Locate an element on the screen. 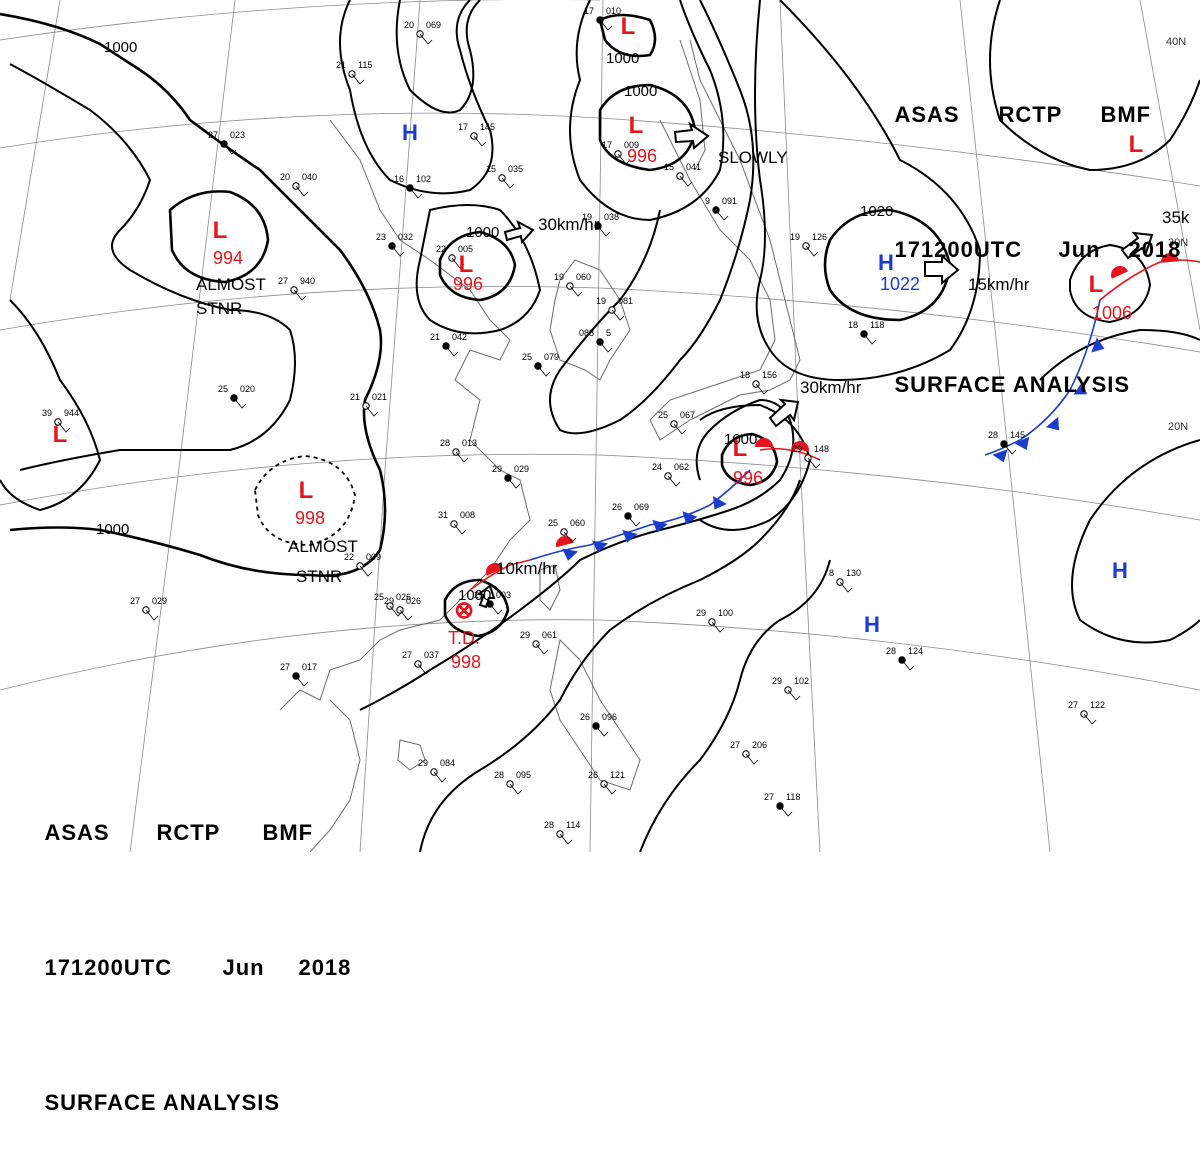 The height and width of the screenshot is (1170, 1200). station-temperature: 21 is located at coordinates (355, 397).